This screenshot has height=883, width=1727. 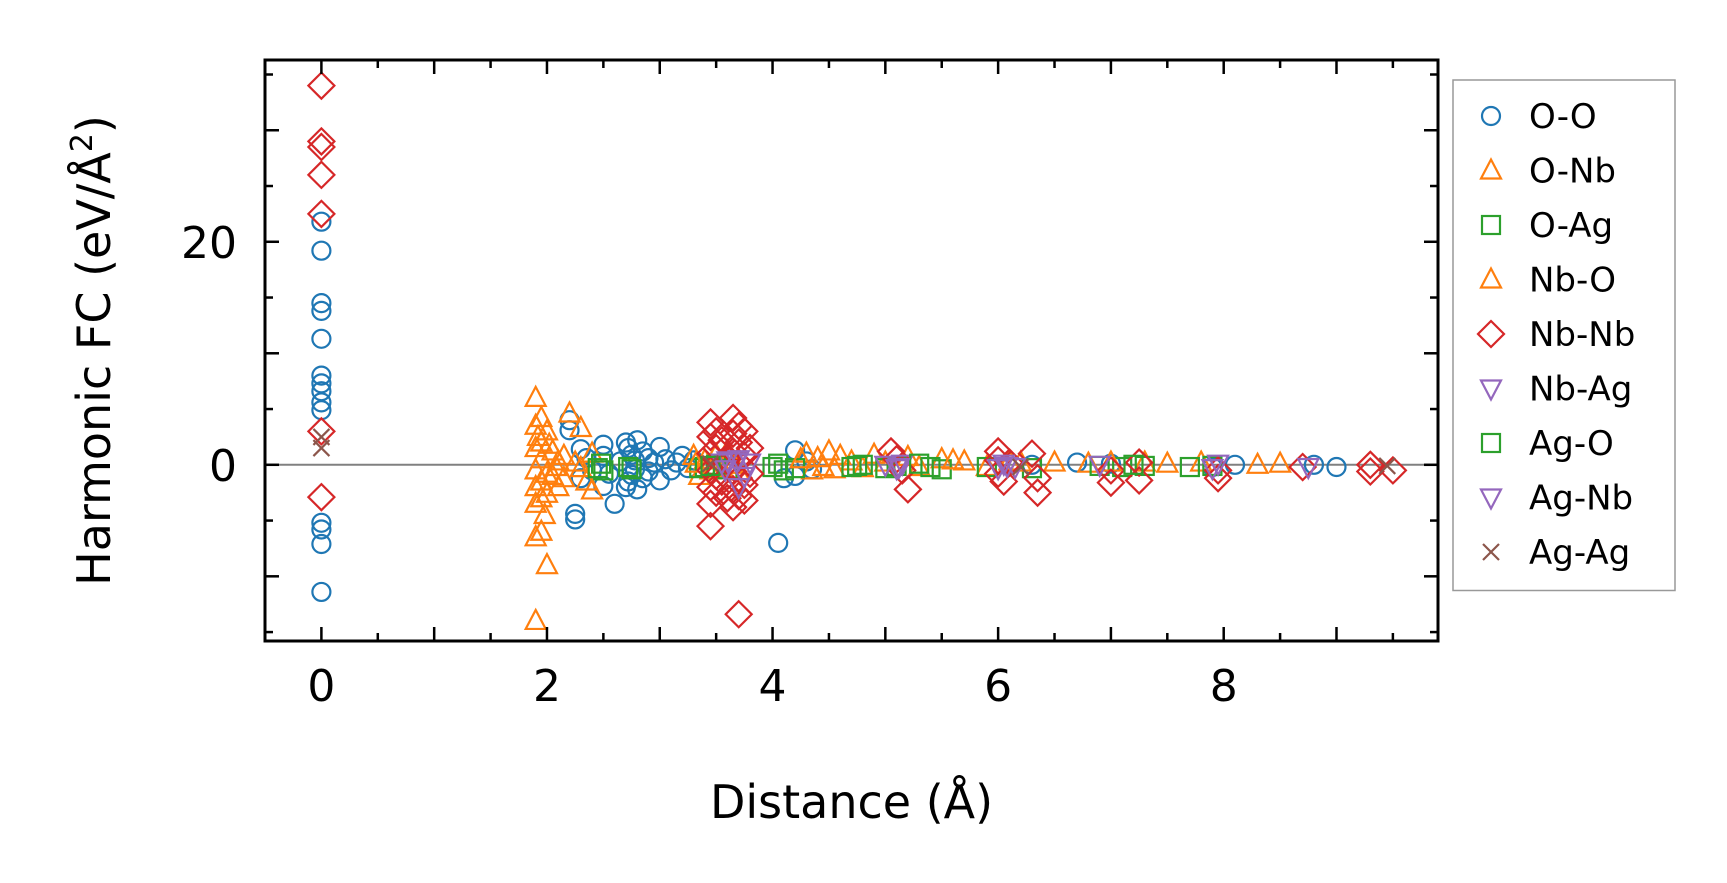 What do you see at coordinates (1556, 553) in the screenshot?
I see `legend-item: Ag-Ag` at bounding box center [1556, 553].